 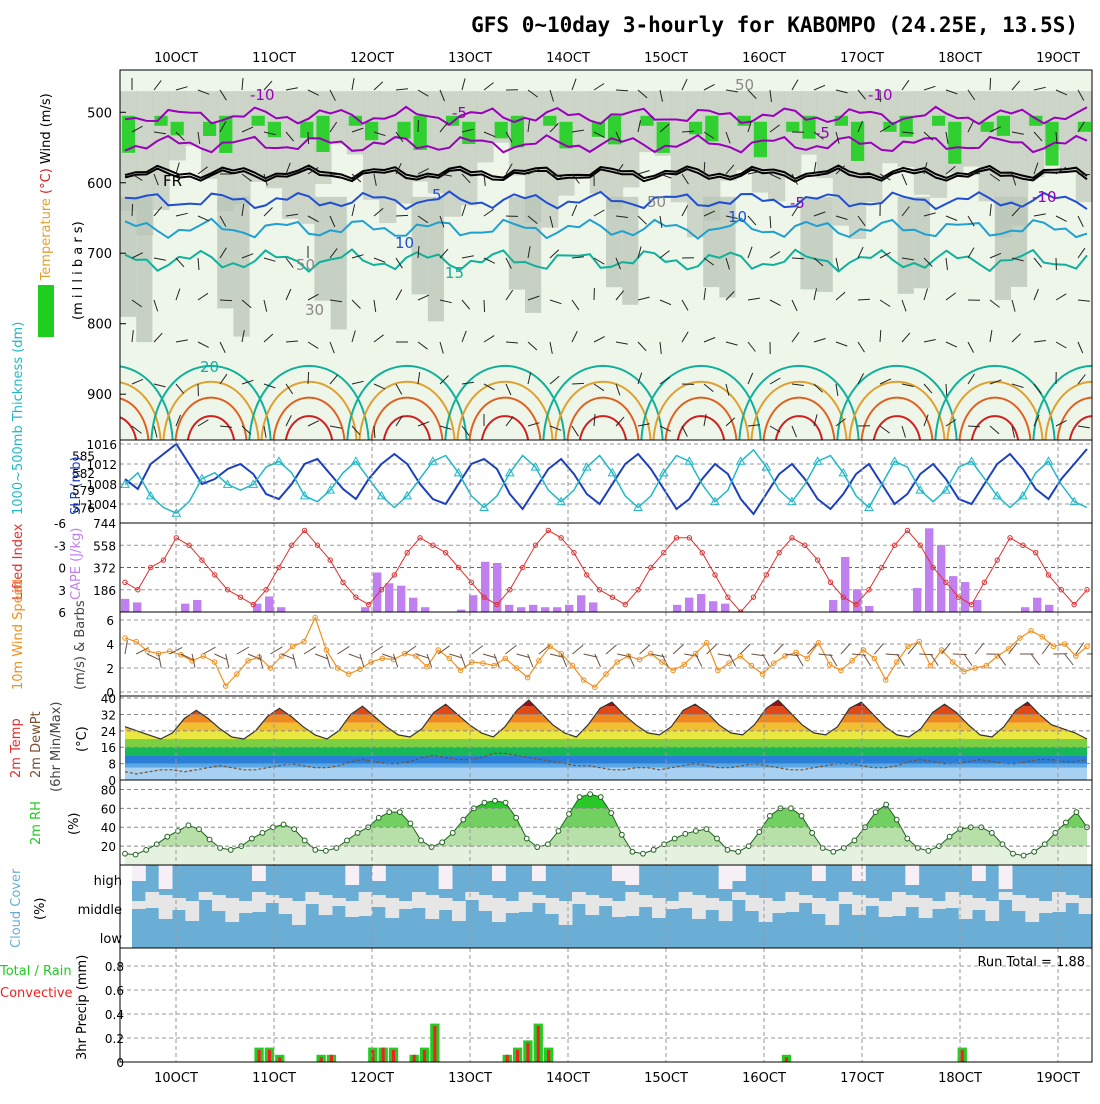 What do you see at coordinates (744, 85) in the screenshot?
I see `contour-label: 50` at bounding box center [744, 85].